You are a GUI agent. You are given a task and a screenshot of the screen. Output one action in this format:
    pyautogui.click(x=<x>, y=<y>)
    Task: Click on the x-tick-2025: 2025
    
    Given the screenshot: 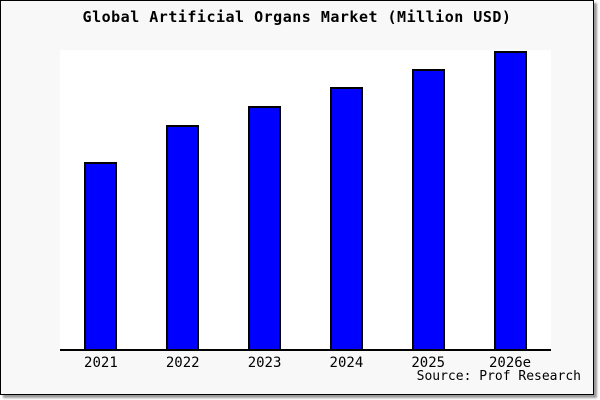 What is the action you would take?
    pyautogui.click(x=428, y=363)
    